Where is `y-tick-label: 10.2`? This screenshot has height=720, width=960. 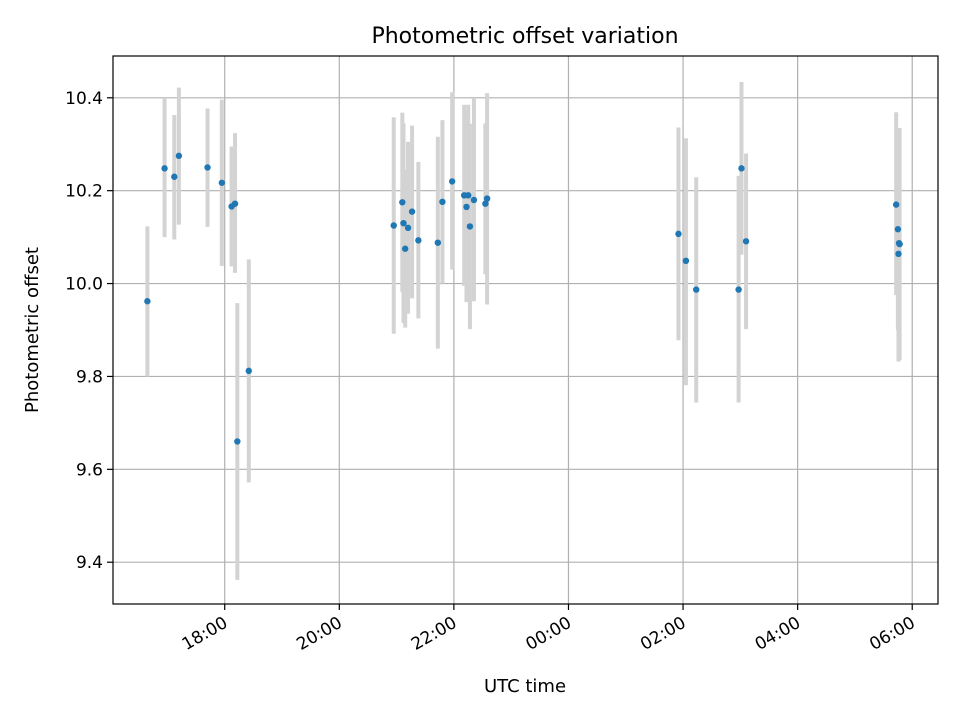 y-tick-label: 10.2 is located at coordinates (84, 192).